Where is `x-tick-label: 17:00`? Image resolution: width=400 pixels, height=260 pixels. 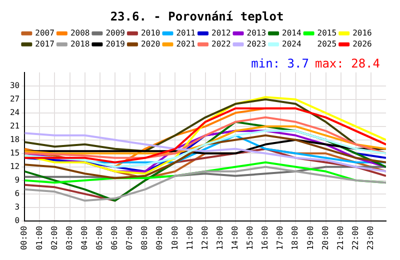
x-tick-label: 17:00 is located at coordinates (280, 238).